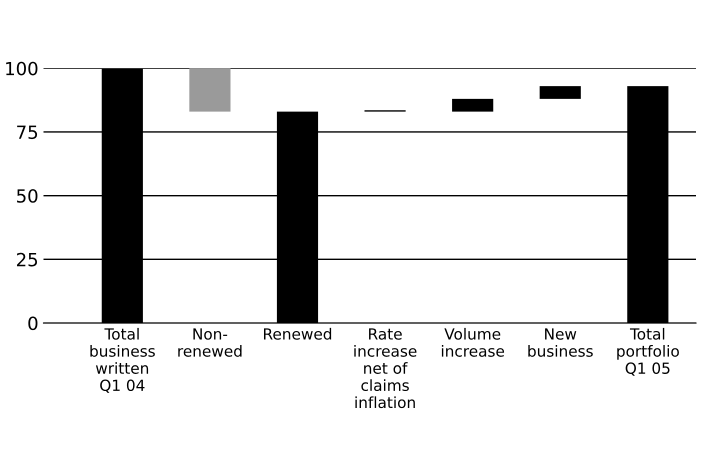 The height and width of the screenshot is (455, 725). What do you see at coordinates (22, 69) in the screenshot?
I see `y-tick-label: 100` at bounding box center [22, 69].